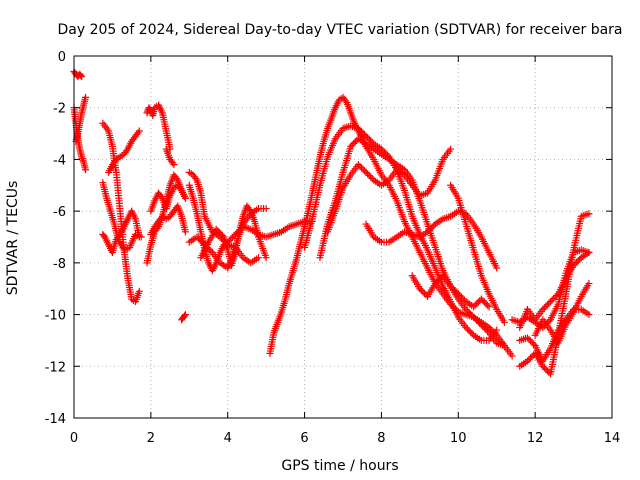 This screenshot has height=480, width=640. I want to click on series-s22, so click(431, 239).